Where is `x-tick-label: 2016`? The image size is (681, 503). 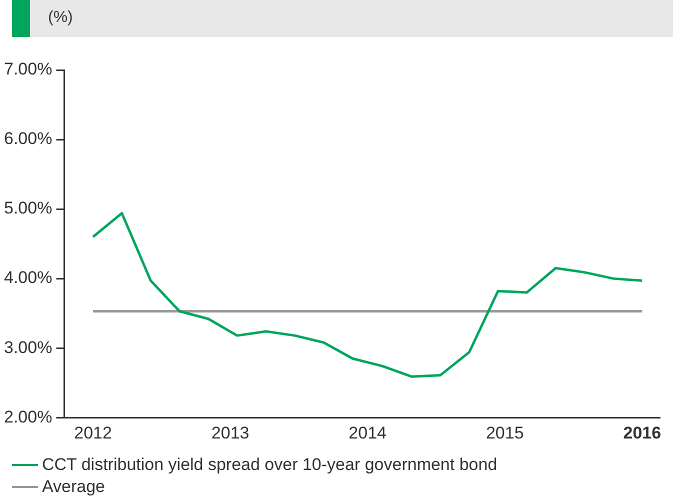 x-tick-label: 2016 is located at coordinates (642, 432).